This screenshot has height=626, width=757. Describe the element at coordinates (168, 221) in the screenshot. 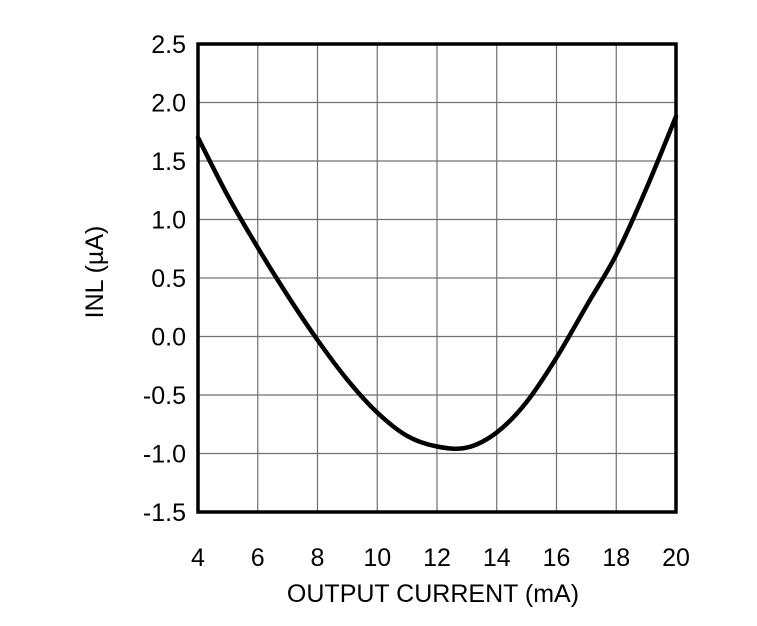

I see `y-tick-label: 1.0` at that location.